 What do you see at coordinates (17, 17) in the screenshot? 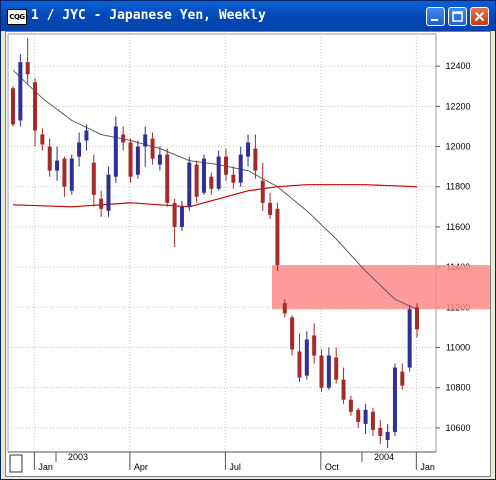
I see `app-icon: CQG` at bounding box center [17, 17].